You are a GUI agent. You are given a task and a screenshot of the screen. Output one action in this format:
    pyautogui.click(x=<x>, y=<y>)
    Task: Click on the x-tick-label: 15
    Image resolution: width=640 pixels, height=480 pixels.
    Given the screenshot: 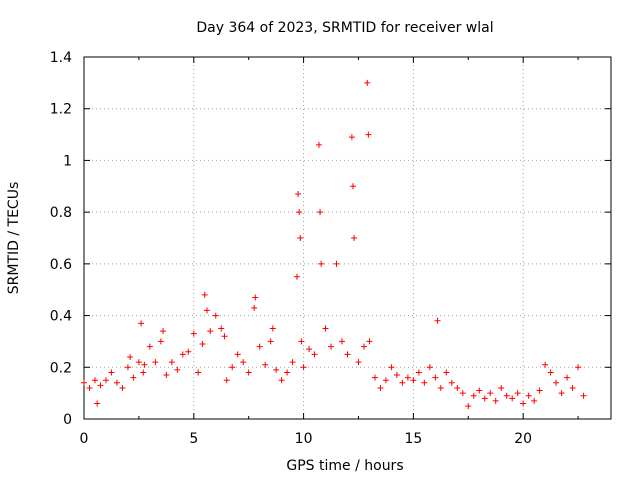 What is the action you would take?
    pyautogui.click(x=413, y=439)
    